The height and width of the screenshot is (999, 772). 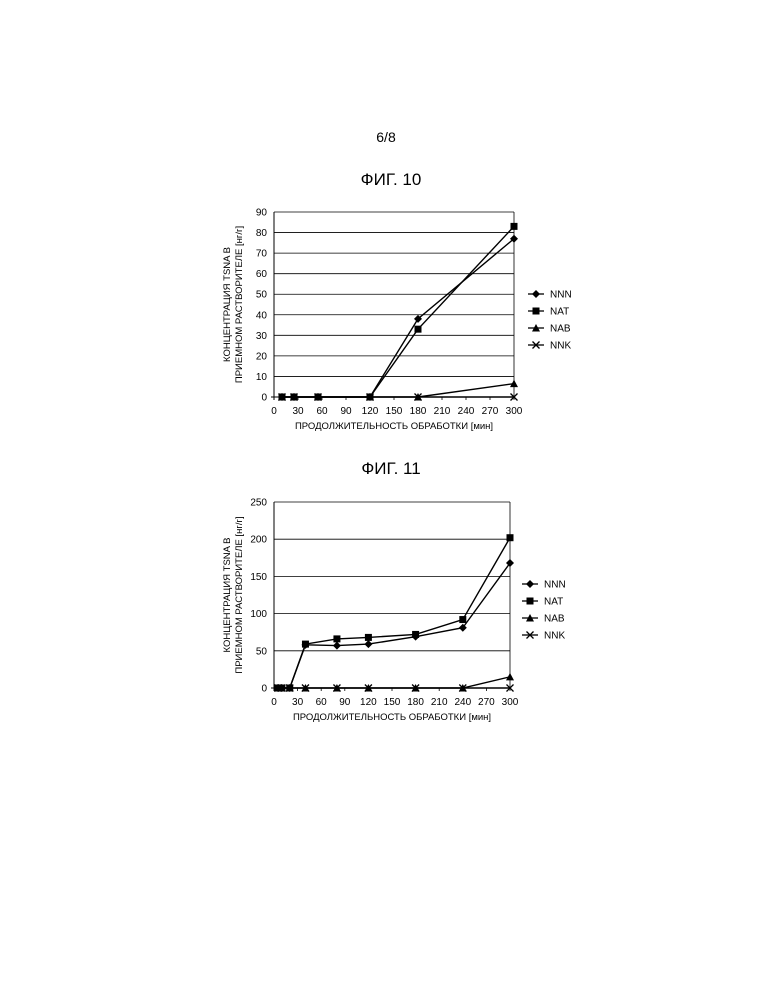 What do you see at coordinates (262, 213) in the screenshot?
I see `y-tick-label: 90` at bounding box center [262, 213].